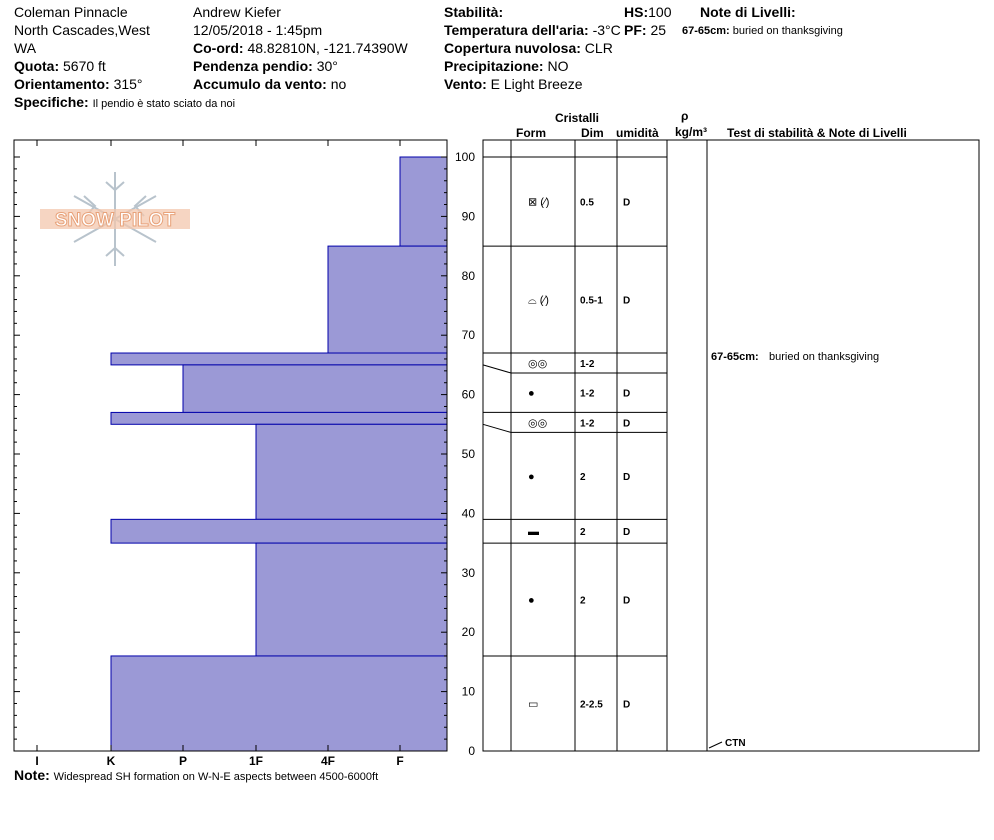 The width and height of the screenshot is (994, 840). Describe the element at coordinates (469, 573) in the screenshot. I see `y-tick-label-30: 30` at that location.